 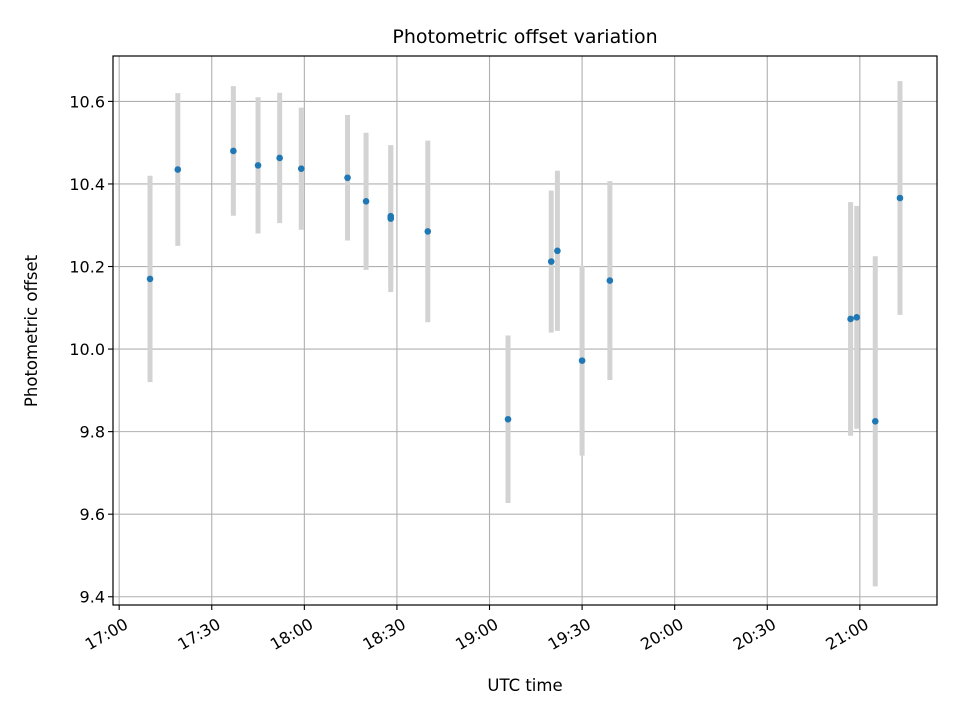 What do you see at coordinates (92, 514) in the screenshot?
I see `y-tick-label: 9.6` at bounding box center [92, 514].